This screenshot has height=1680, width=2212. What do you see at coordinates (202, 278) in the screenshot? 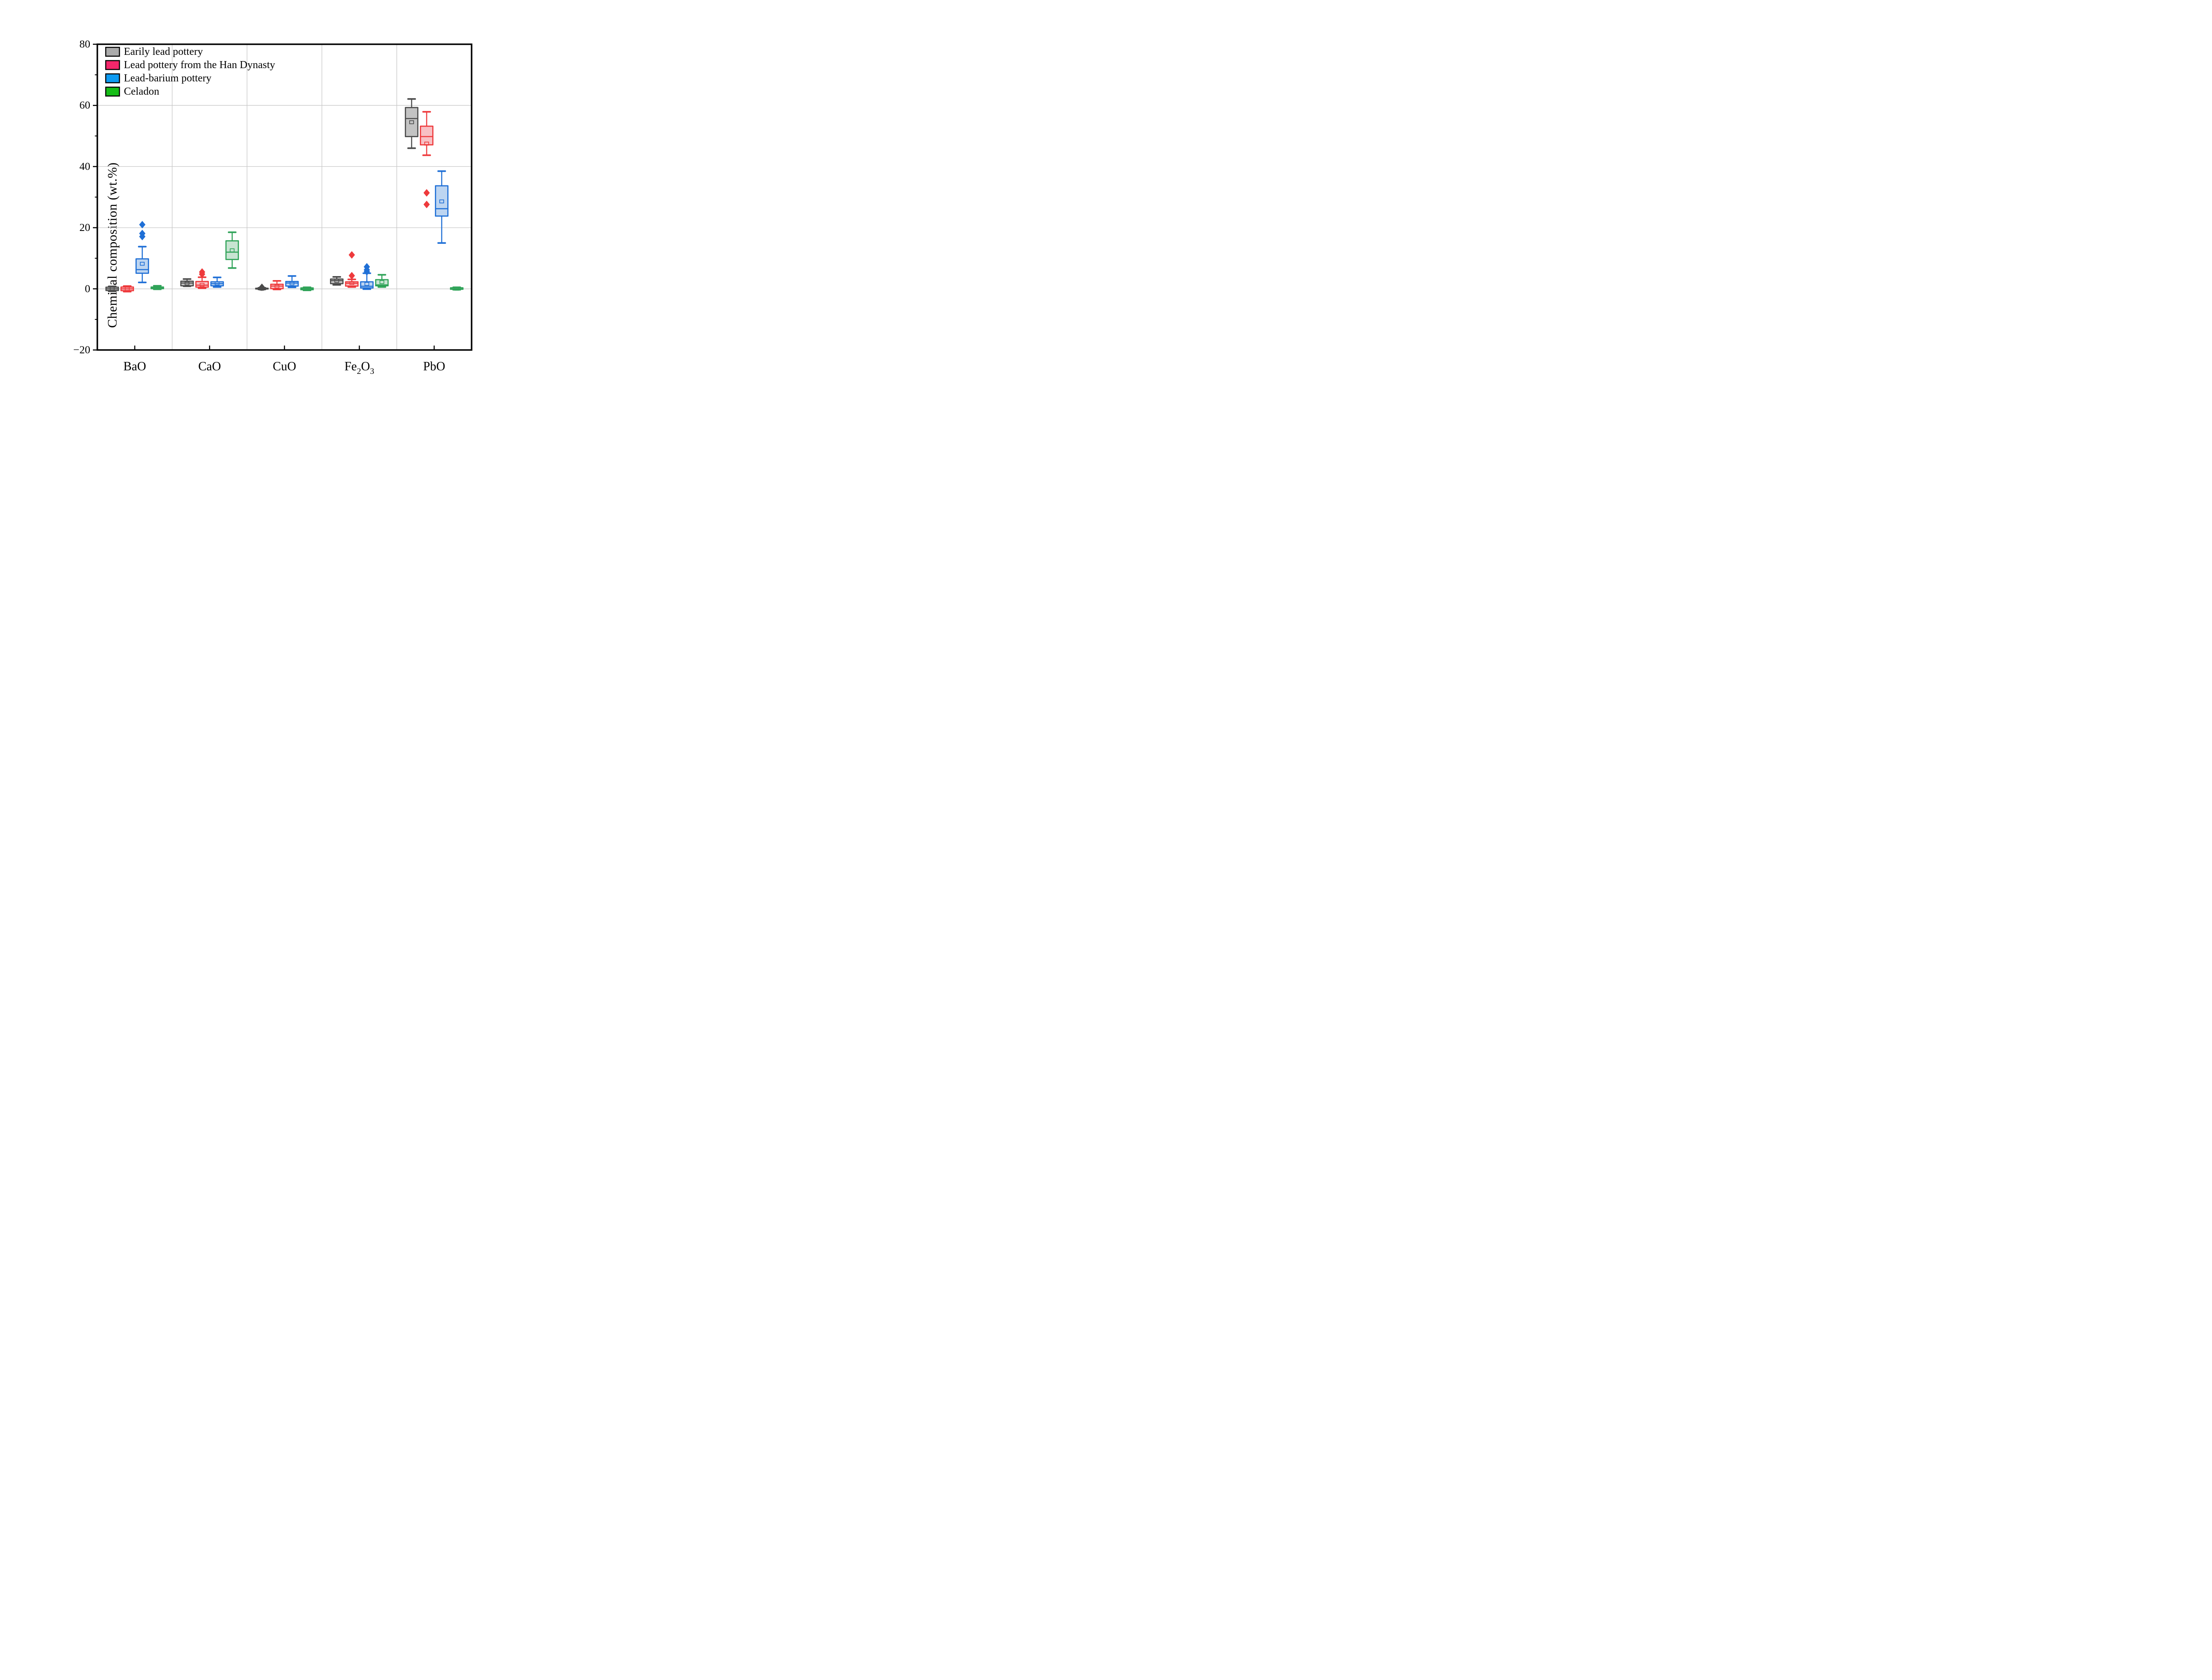
I see `box-CaO-series2` at bounding box center [202, 278].